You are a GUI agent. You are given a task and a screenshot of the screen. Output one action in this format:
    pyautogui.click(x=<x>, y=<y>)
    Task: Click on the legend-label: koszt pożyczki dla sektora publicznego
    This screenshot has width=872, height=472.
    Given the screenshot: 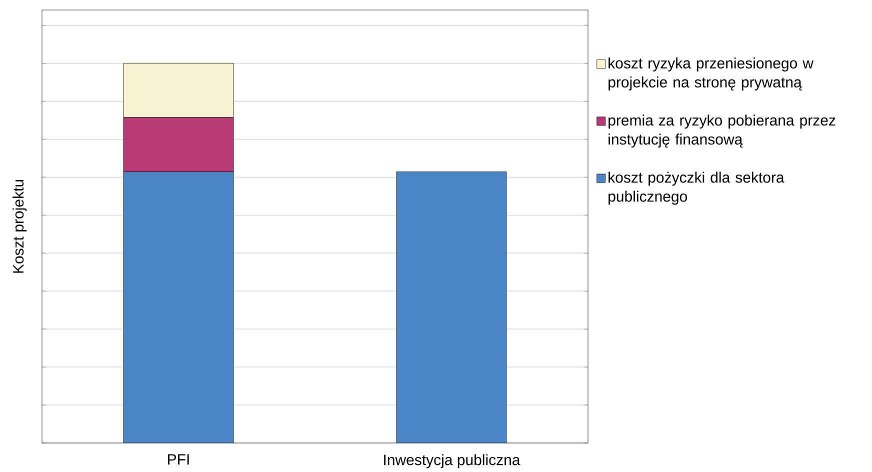 What is the action you would take?
    pyautogui.click(x=696, y=188)
    